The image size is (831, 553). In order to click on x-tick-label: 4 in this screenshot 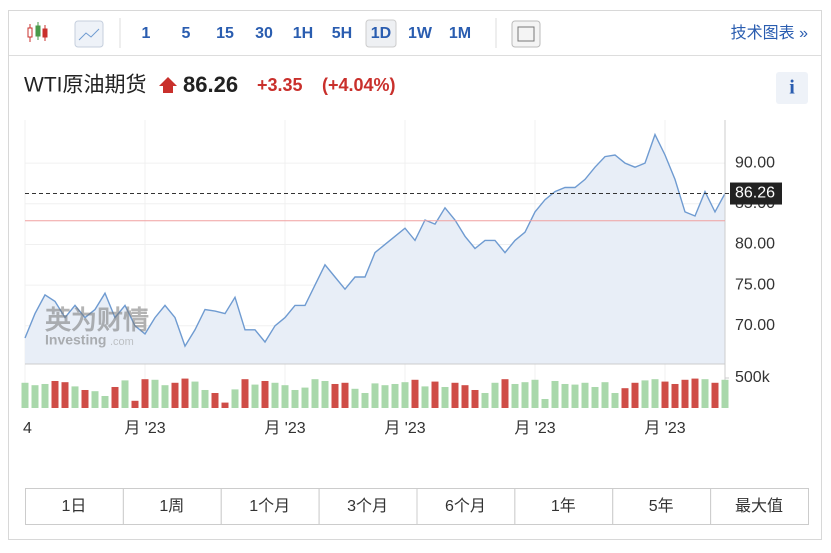, I will do `click(27, 428)`.